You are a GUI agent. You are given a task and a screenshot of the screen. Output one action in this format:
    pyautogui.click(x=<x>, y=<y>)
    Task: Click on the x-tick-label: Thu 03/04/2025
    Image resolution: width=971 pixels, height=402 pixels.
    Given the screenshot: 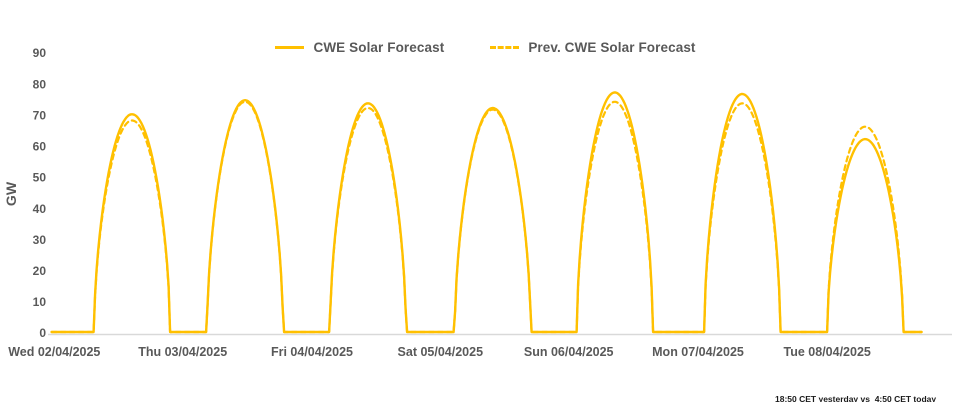 What is the action you would take?
    pyautogui.click(x=182, y=352)
    